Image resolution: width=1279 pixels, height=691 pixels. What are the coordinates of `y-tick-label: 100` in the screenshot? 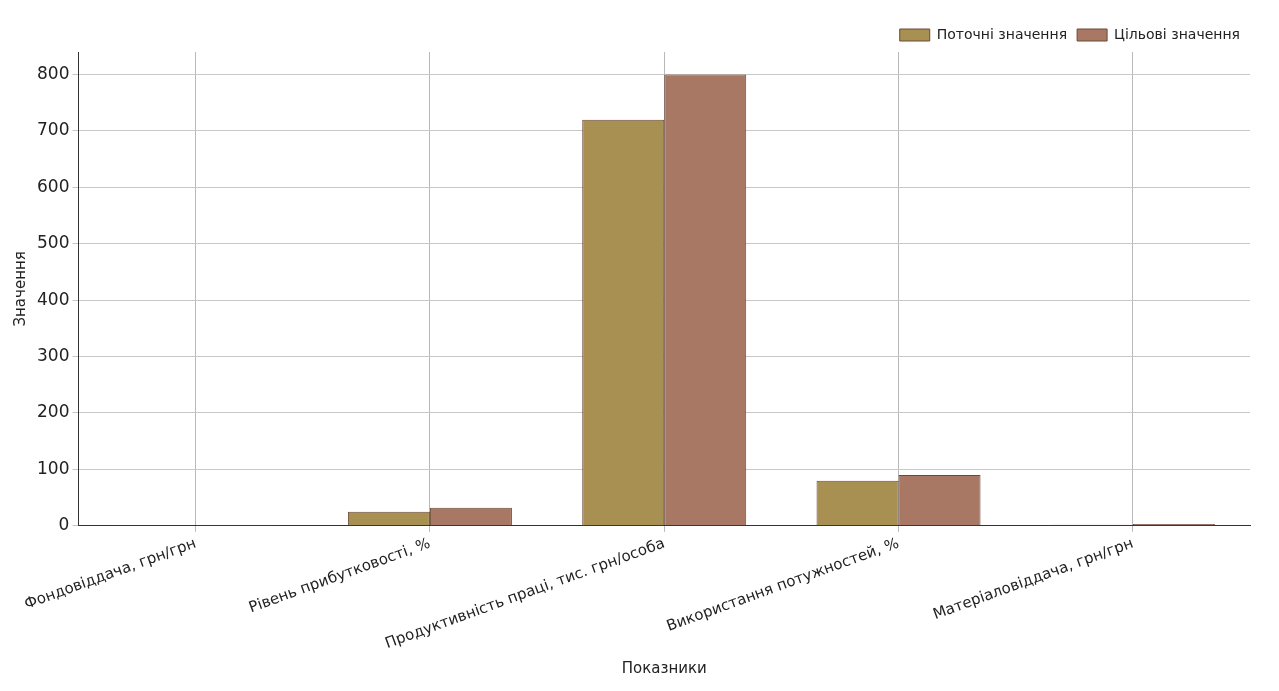 It's located at (53, 467).